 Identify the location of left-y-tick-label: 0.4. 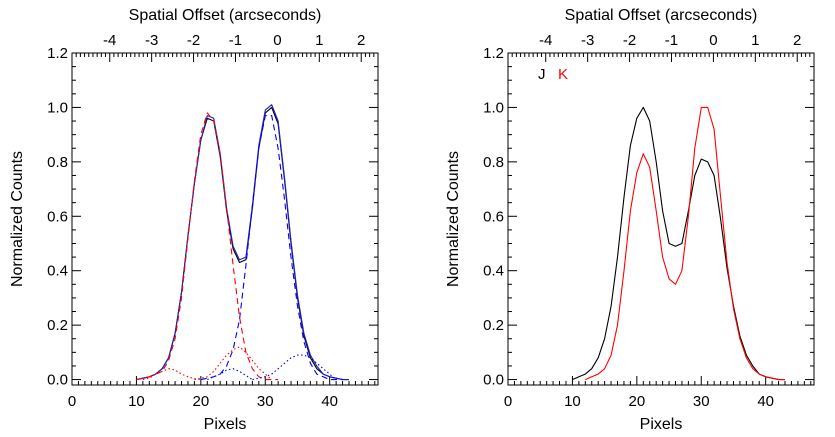
(57, 271).